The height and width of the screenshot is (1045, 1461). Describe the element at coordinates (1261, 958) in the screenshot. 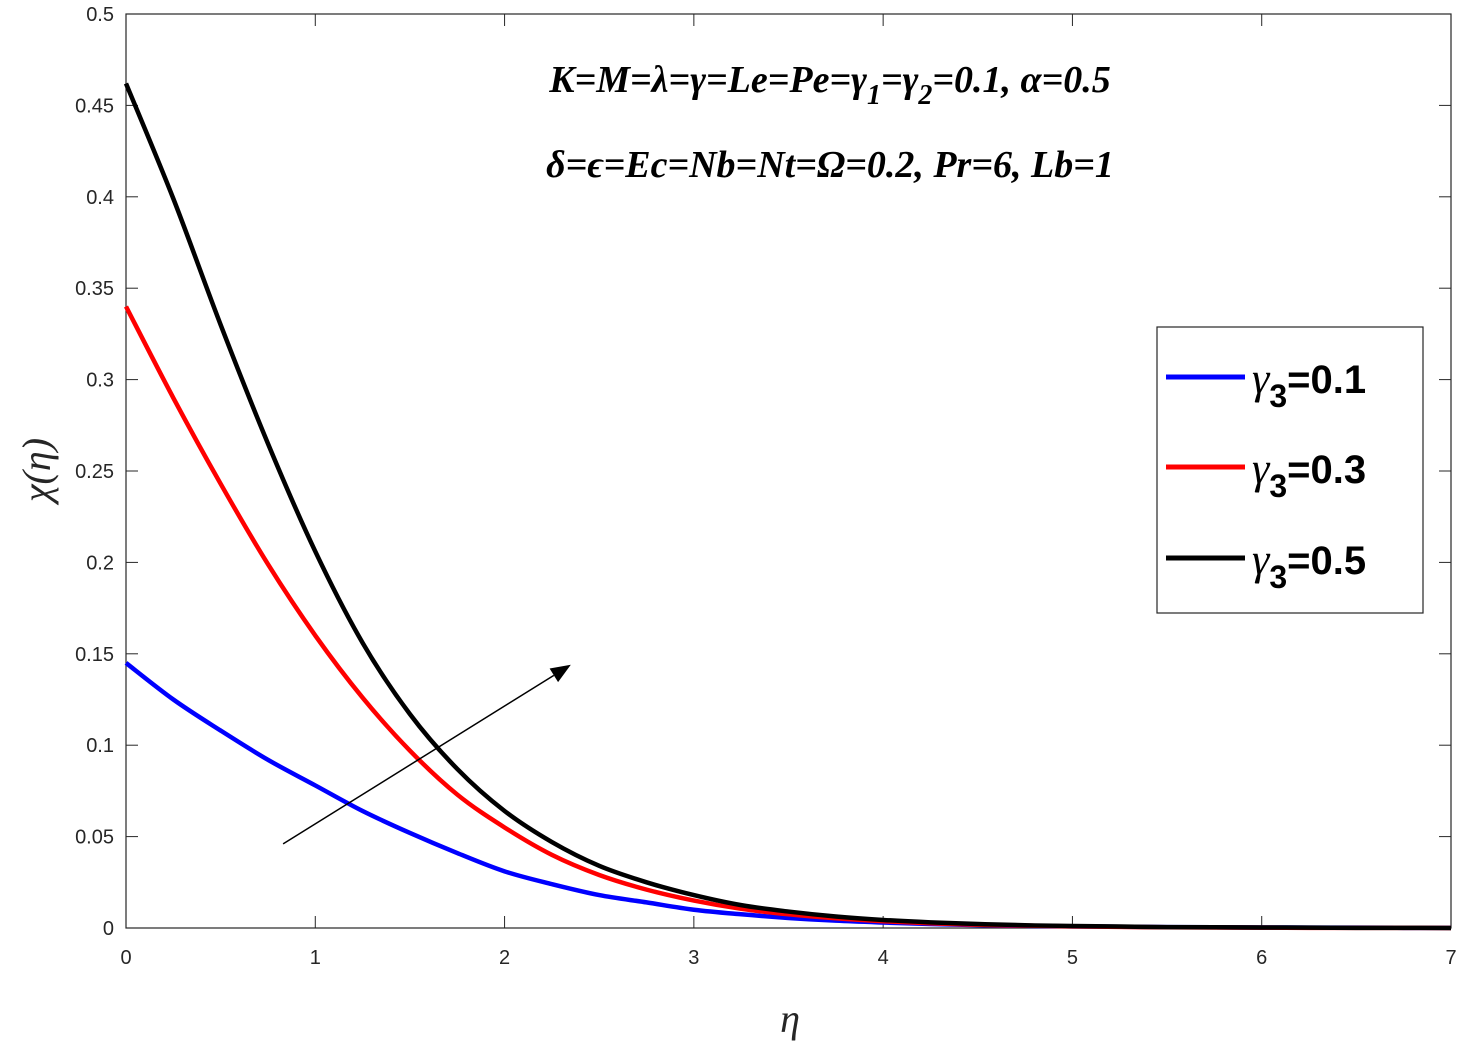

I see `x-tick-label: 6` at that location.